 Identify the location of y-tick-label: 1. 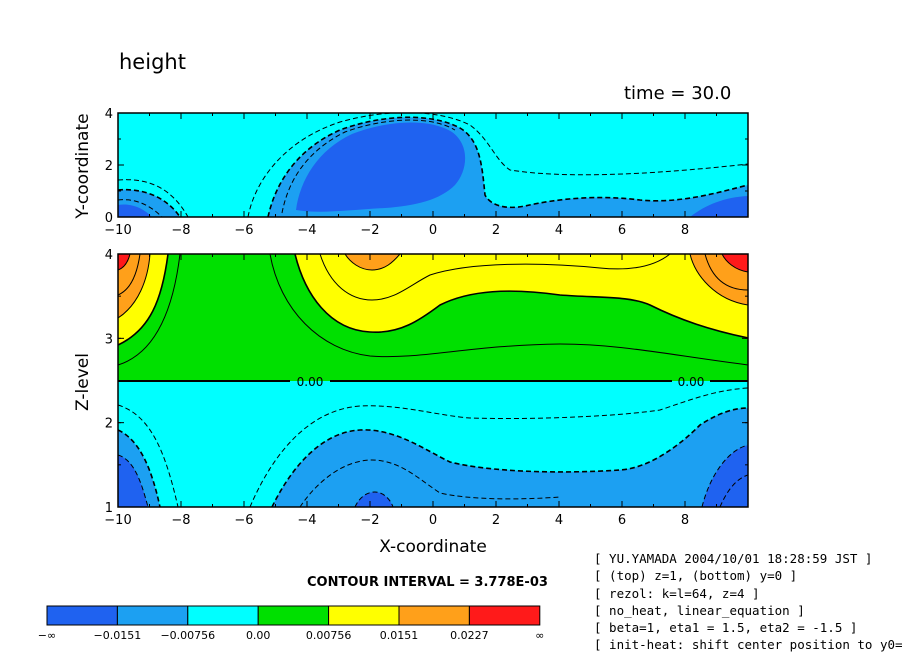
(109, 508).